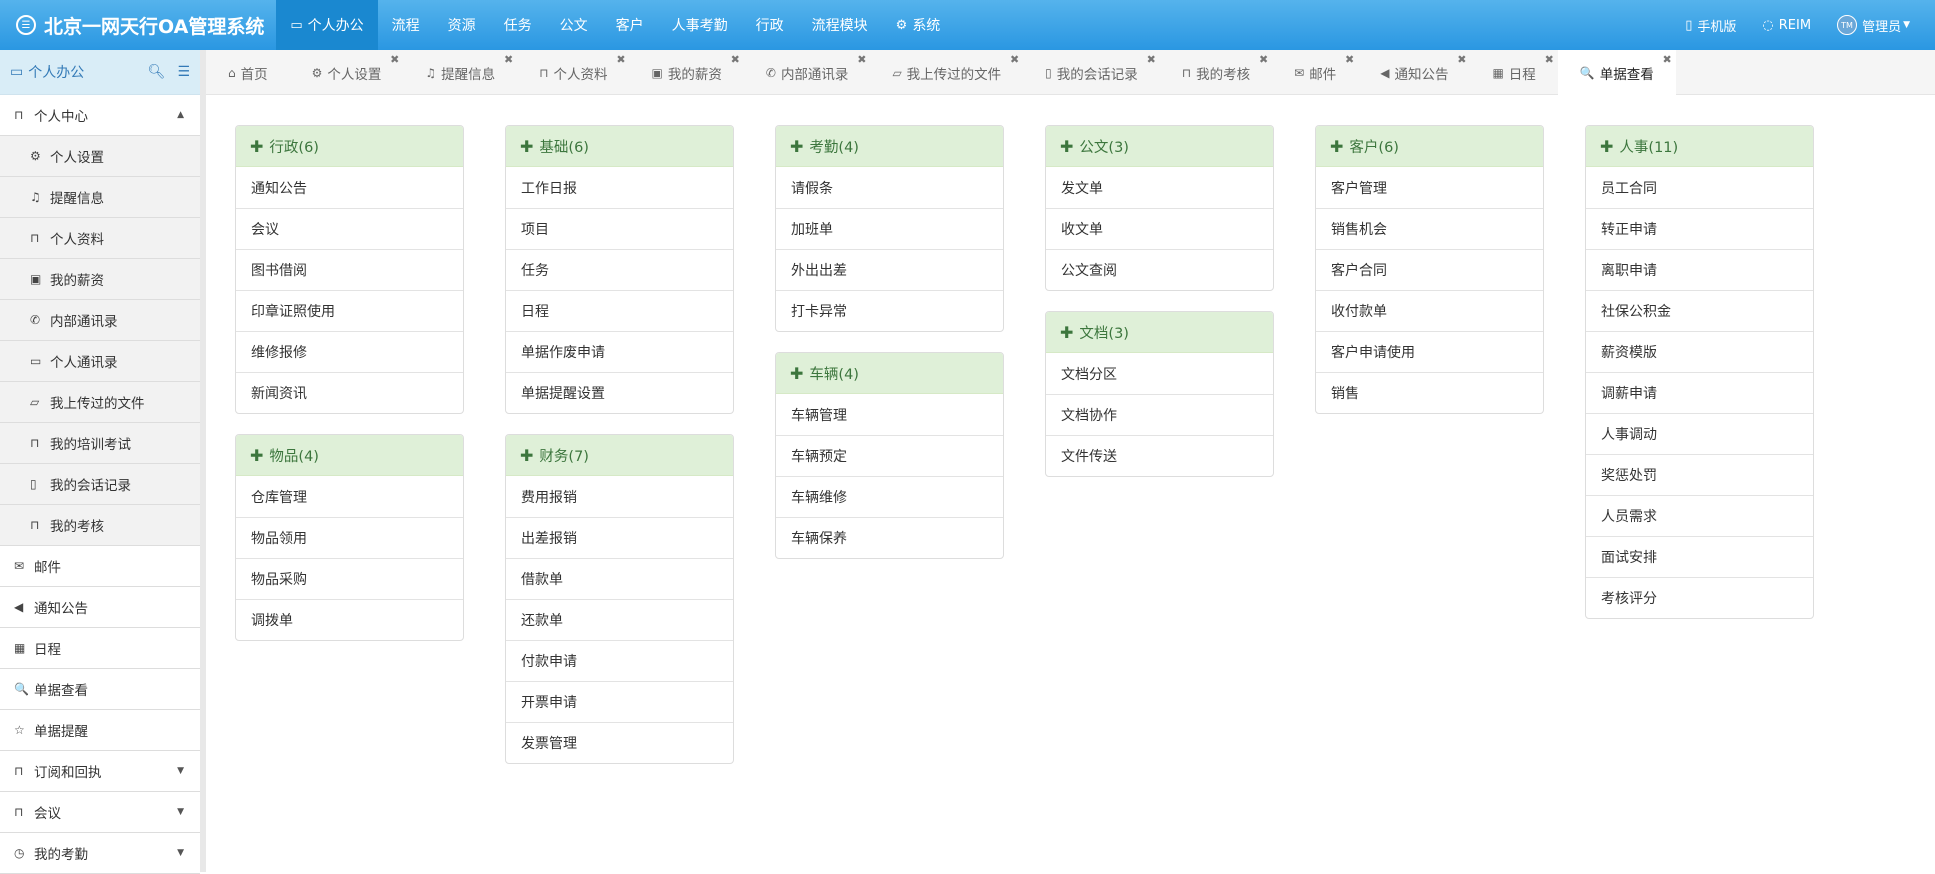 This screenshot has width=1935, height=874. What do you see at coordinates (1429, 269) in the screenshot?
I see `card-link: 客户合同` at bounding box center [1429, 269].